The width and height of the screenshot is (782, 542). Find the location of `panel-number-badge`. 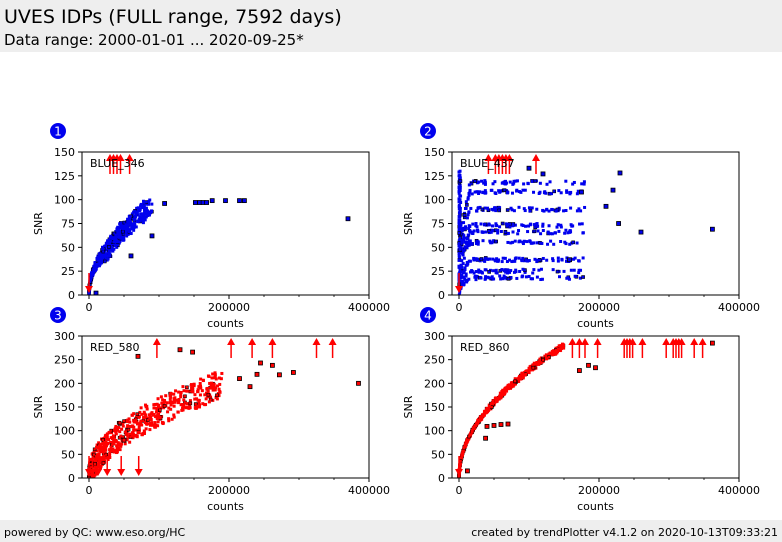

panel-number-badge is located at coordinates (428, 315).